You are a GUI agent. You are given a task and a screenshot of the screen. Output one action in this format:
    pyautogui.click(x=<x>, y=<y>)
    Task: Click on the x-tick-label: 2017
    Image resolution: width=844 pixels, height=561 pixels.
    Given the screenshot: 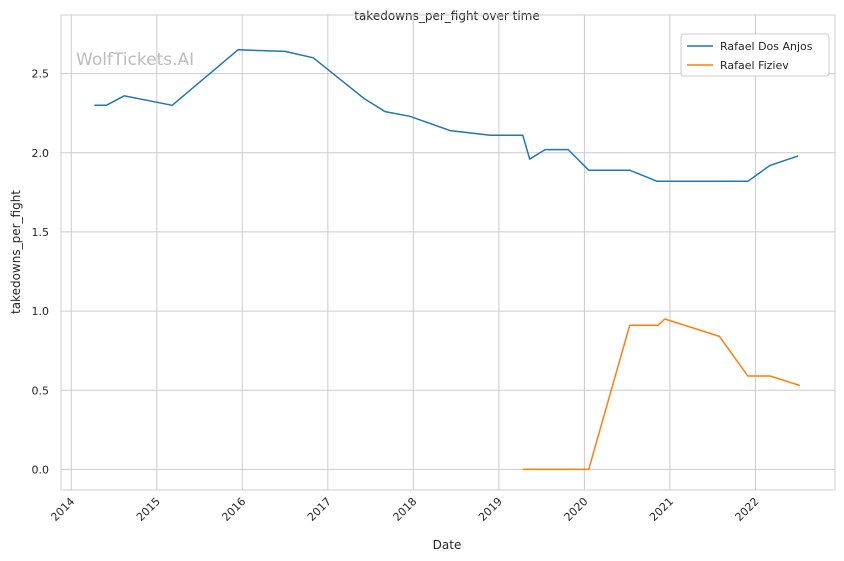 What is the action you would take?
    pyautogui.click(x=319, y=509)
    